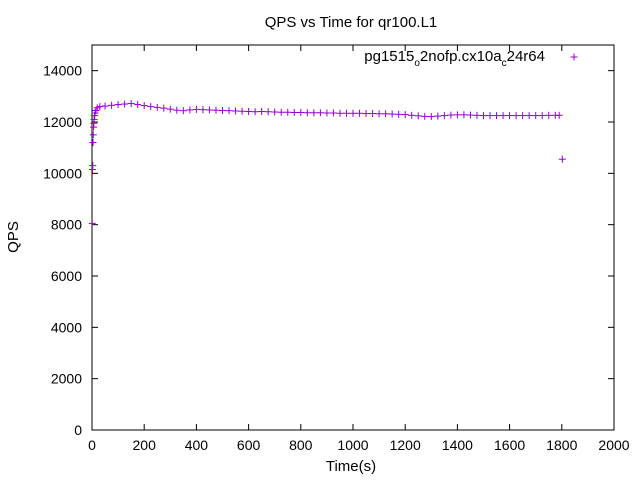 The width and height of the screenshot is (640, 480). I want to click on y-tick-label: 14000, so click(62, 71).